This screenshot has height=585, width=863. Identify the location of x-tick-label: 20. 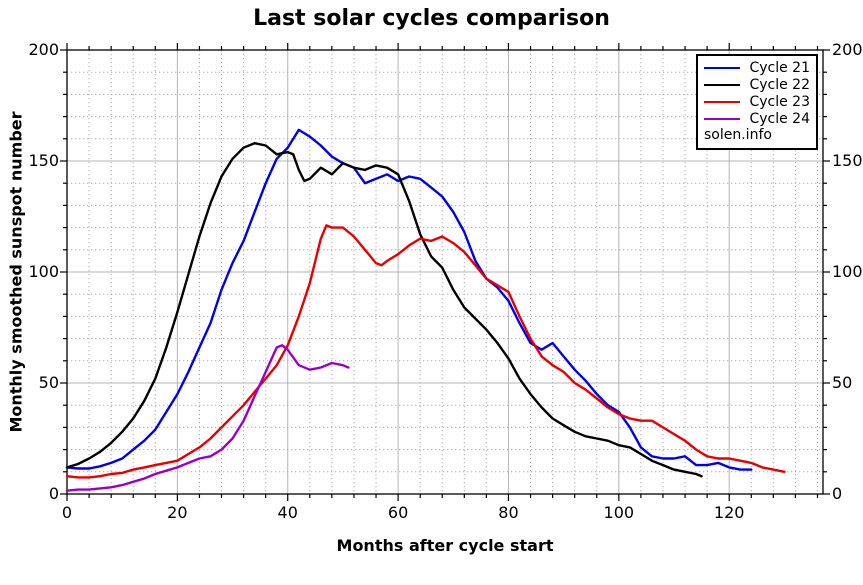
(177, 512).